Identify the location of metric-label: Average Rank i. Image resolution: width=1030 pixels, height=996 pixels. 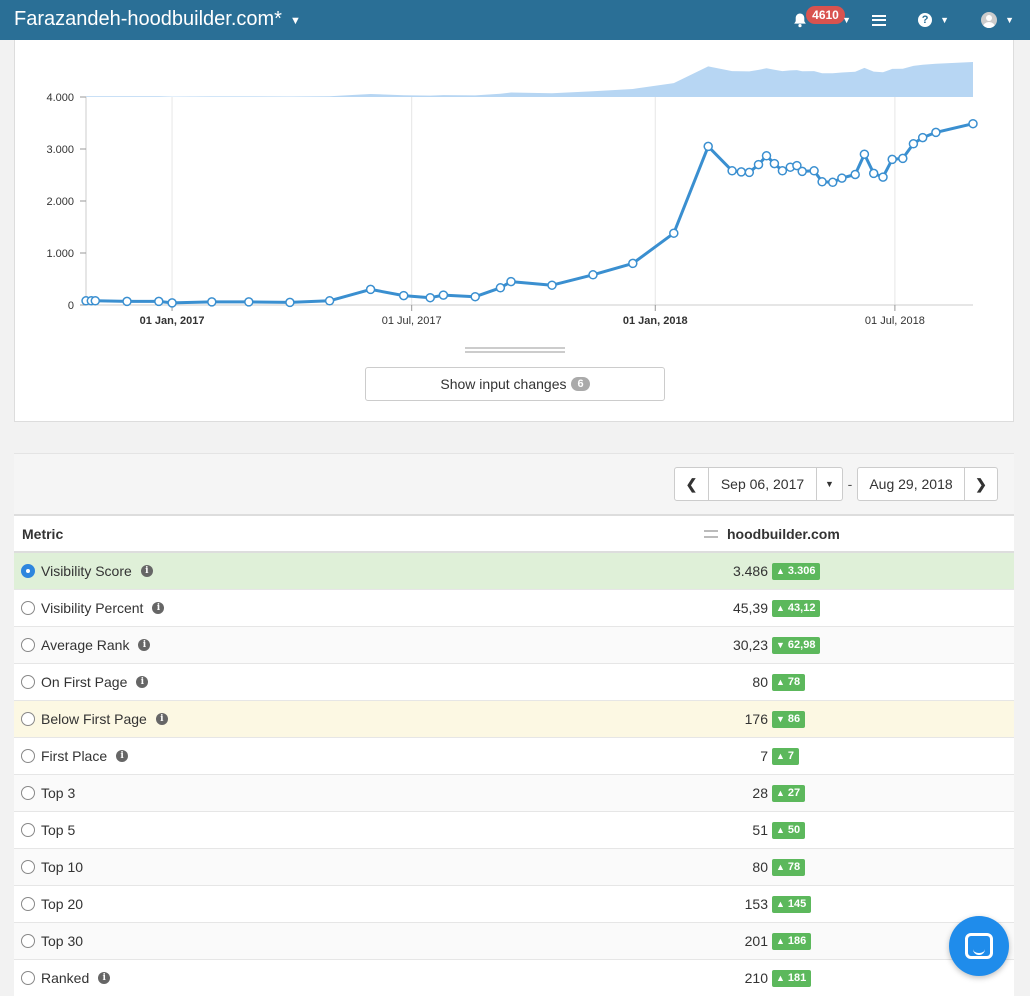
(96, 645).